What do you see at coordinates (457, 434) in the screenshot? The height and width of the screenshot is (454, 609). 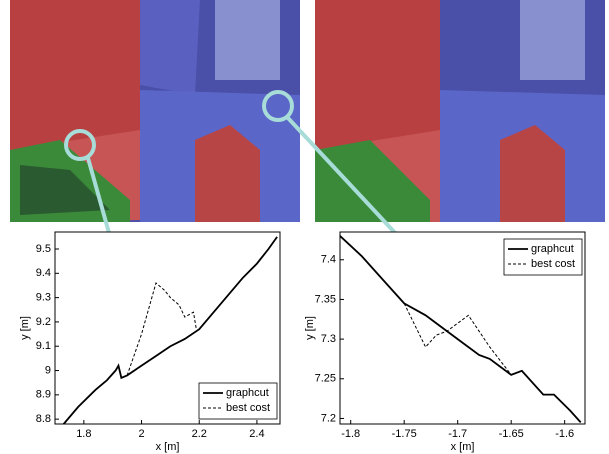 I see `x-tick-label: -1.7` at bounding box center [457, 434].